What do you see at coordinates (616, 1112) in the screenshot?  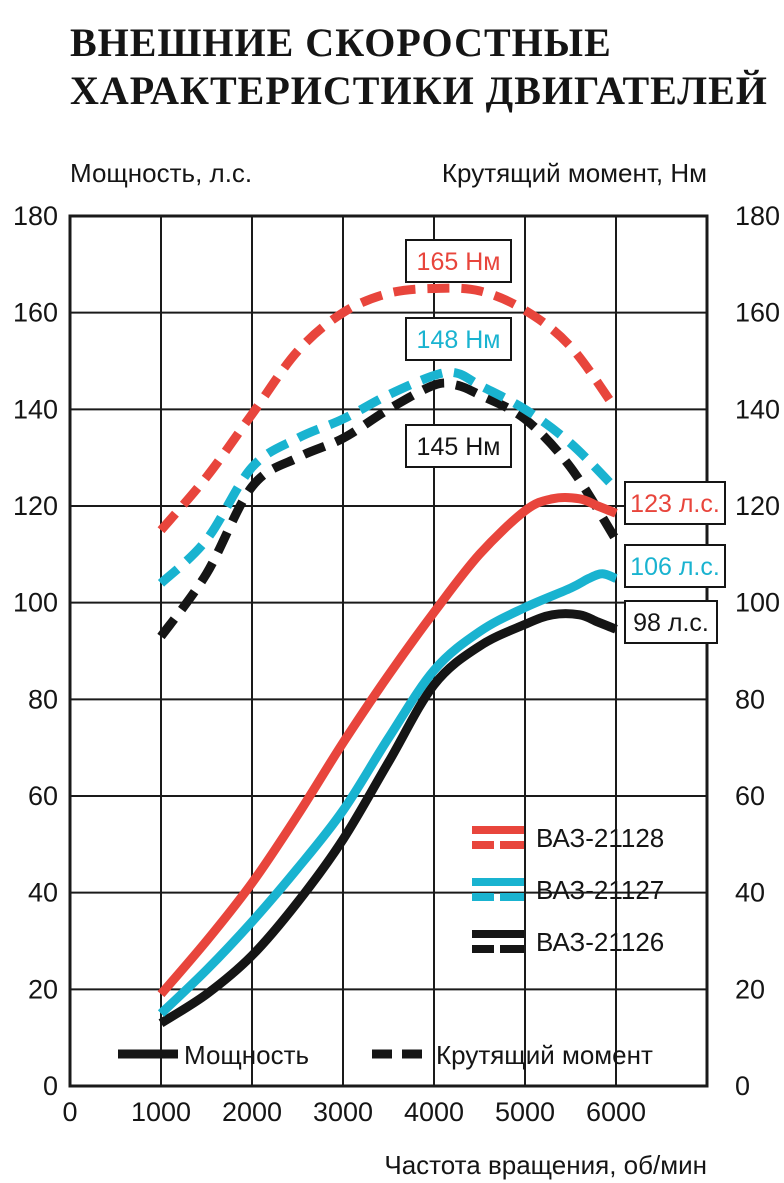 I see `x-tick-6000: 6000` at bounding box center [616, 1112].